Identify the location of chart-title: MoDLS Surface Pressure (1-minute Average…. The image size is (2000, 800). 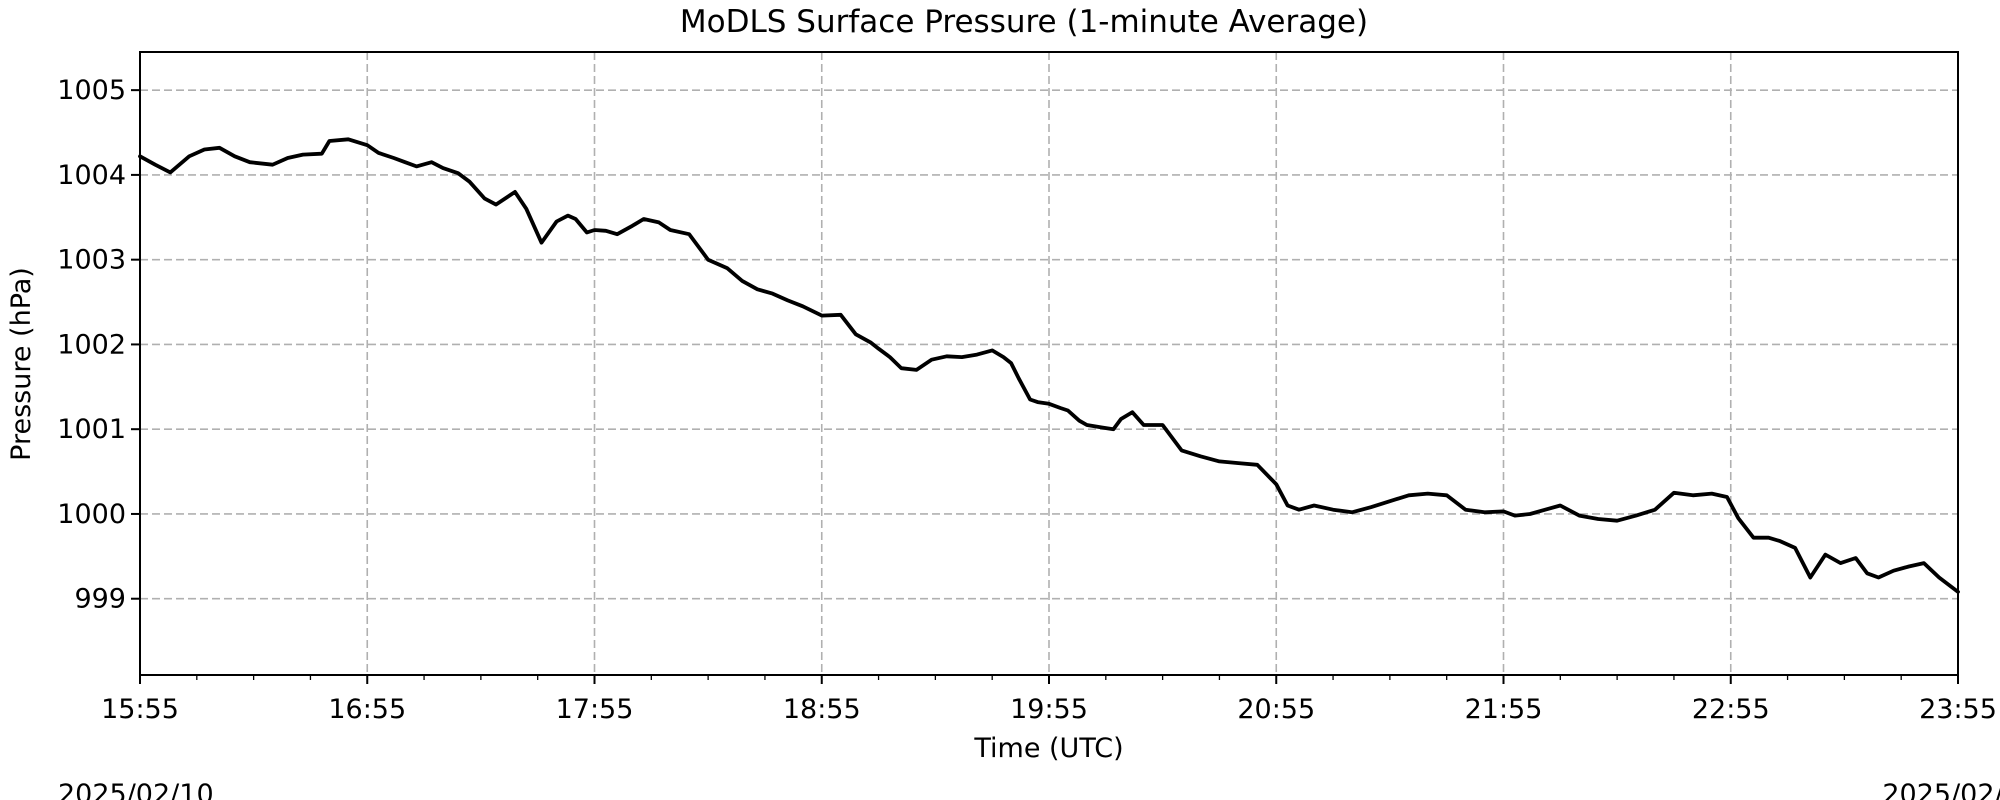
(1024, 22).